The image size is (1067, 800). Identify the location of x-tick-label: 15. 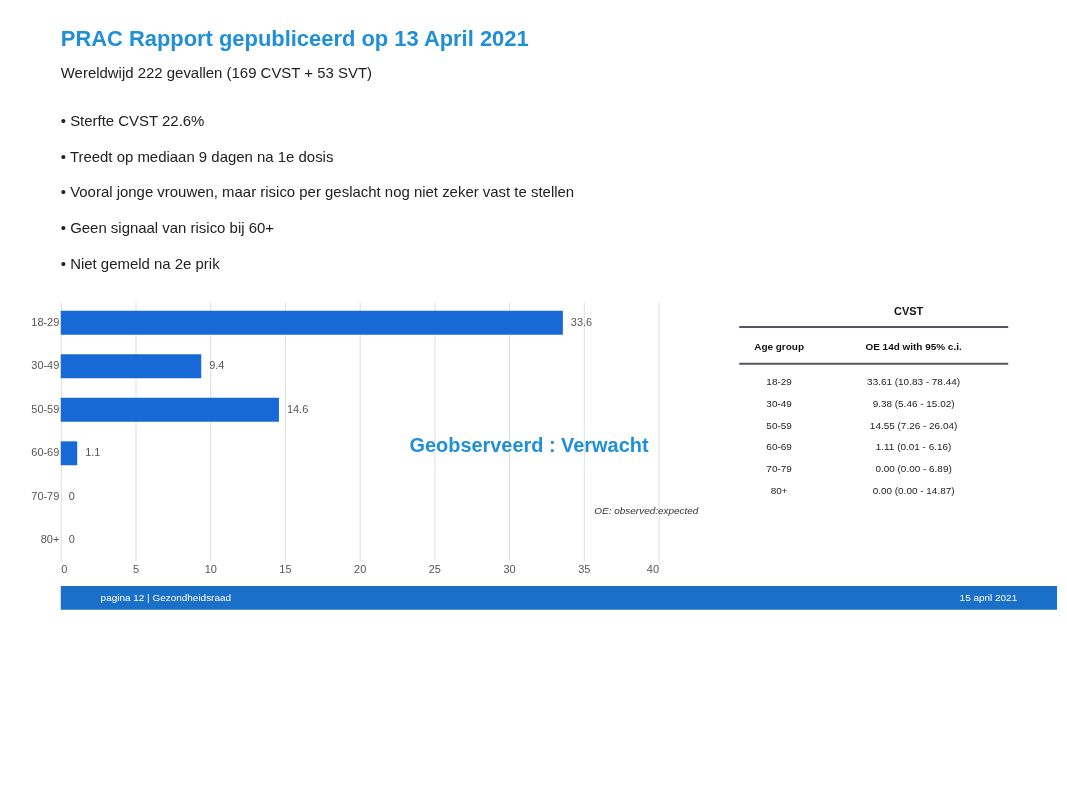
(285, 568).